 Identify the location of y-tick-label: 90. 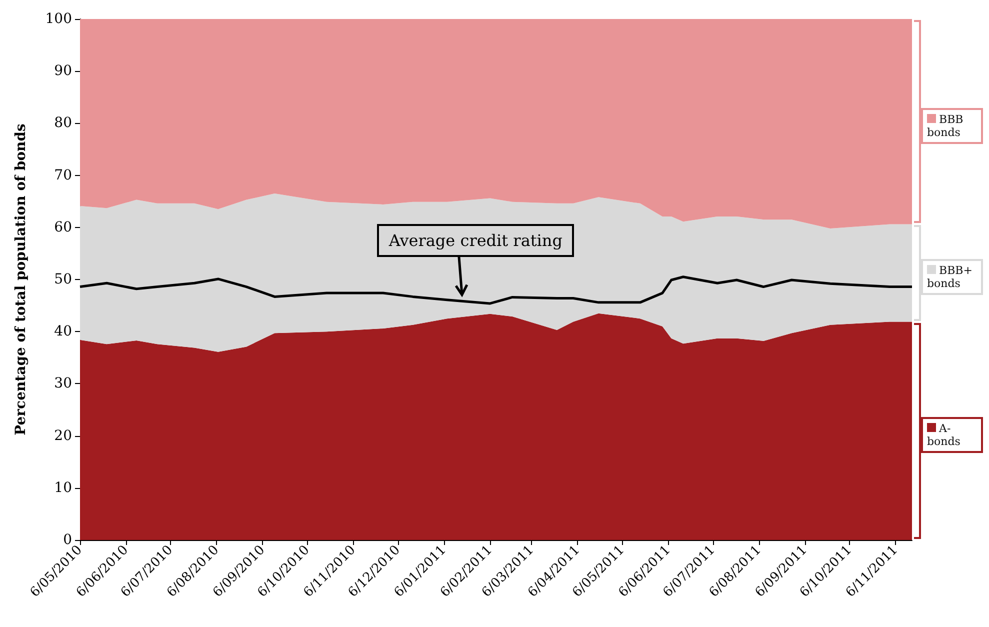
(63, 71).